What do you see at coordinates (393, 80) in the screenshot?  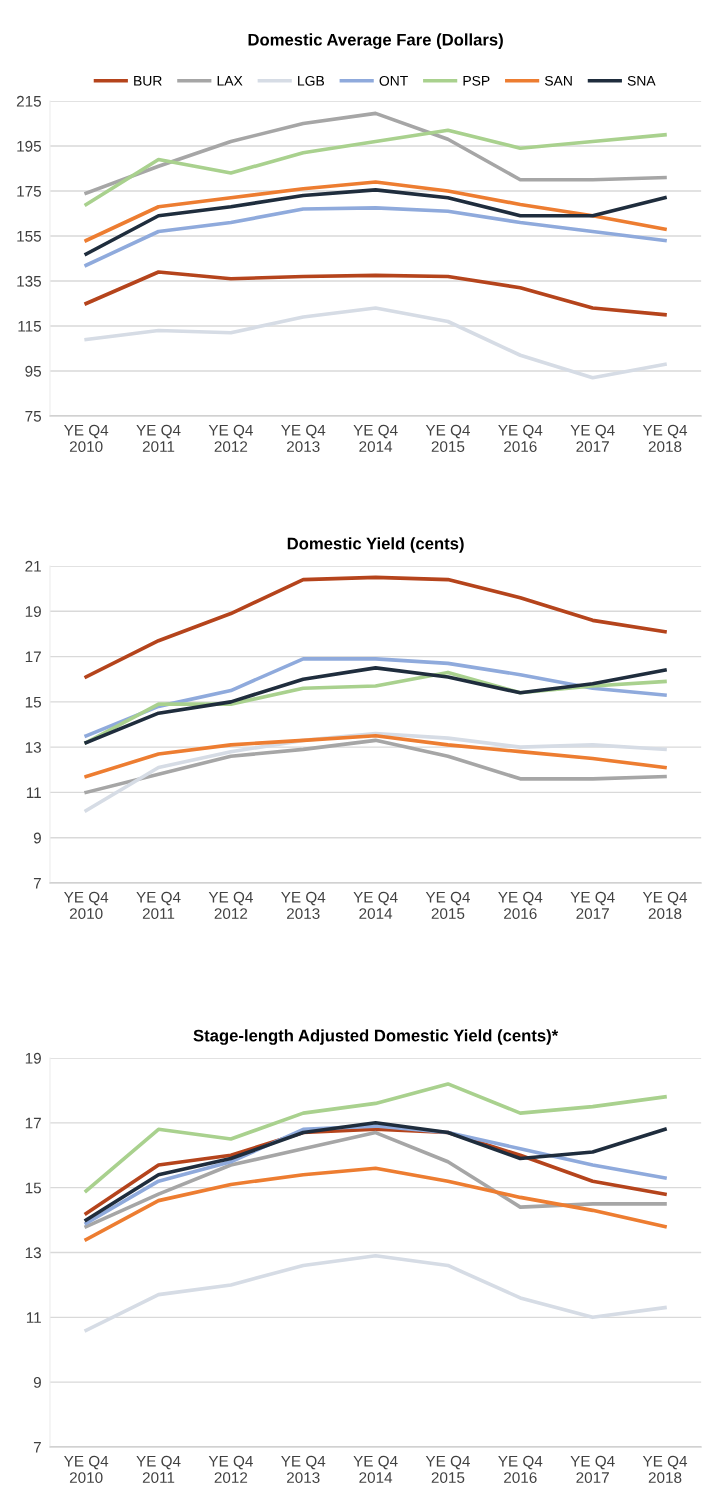 I see `legend-label: ONT` at bounding box center [393, 80].